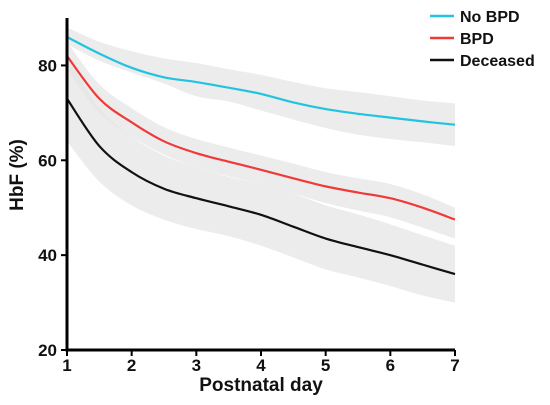 The width and height of the screenshot is (550, 405). Describe the element at coordinates (47, 255) in the screenshot. I see `y-tick-label: 40` at that location.